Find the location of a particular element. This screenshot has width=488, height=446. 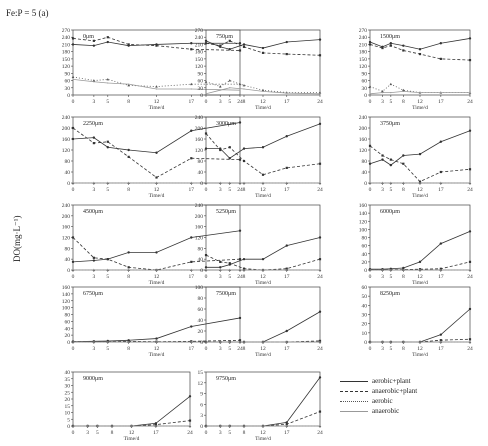

panel-title: 2250μm is located at coordinates (93, 124).